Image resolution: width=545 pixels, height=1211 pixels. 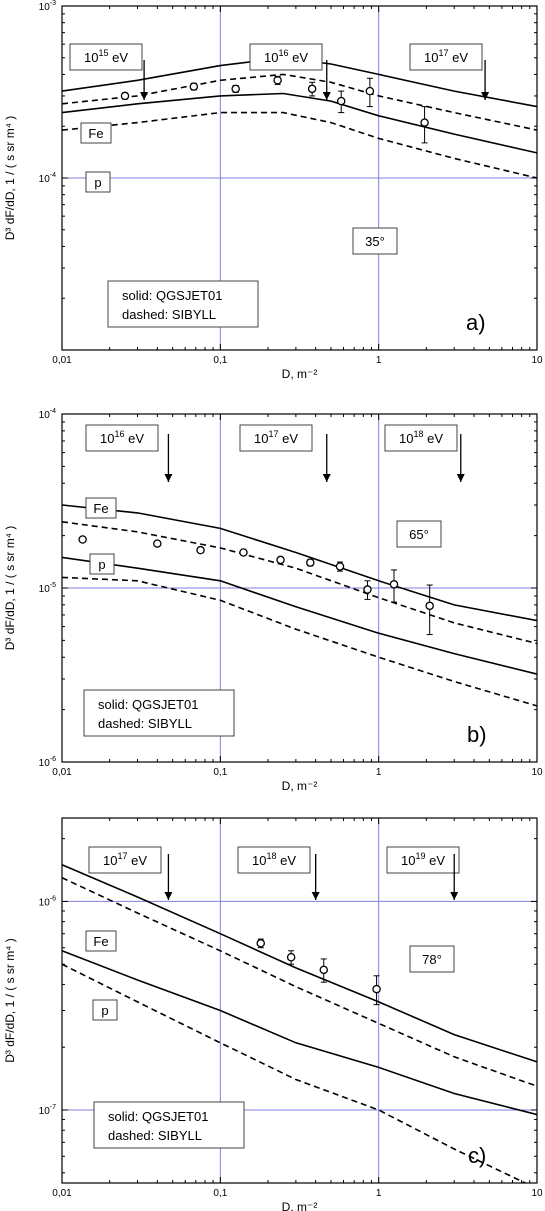 I want to click on y-tick-exp: -3, so click(x=53, y=3).